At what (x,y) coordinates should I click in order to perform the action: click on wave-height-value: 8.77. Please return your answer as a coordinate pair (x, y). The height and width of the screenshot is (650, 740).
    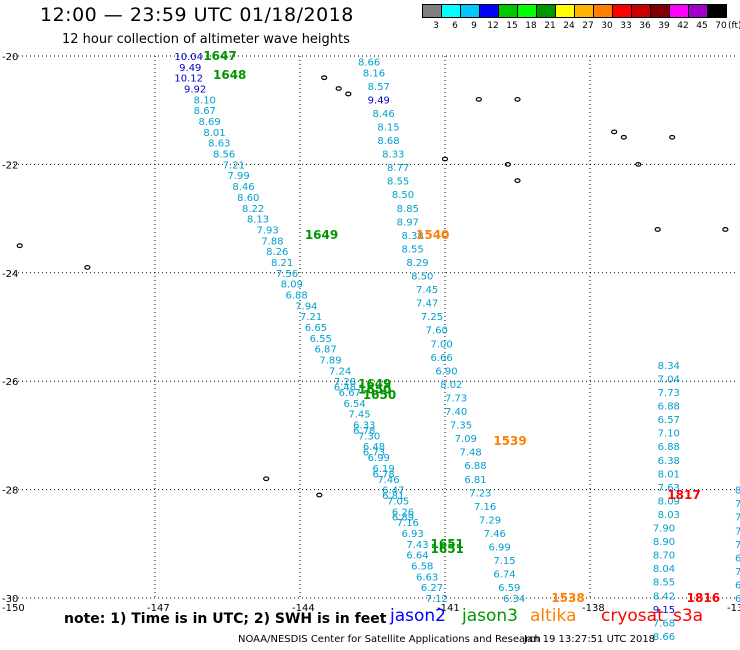
    Looking at the image, I should click on (398, 168).